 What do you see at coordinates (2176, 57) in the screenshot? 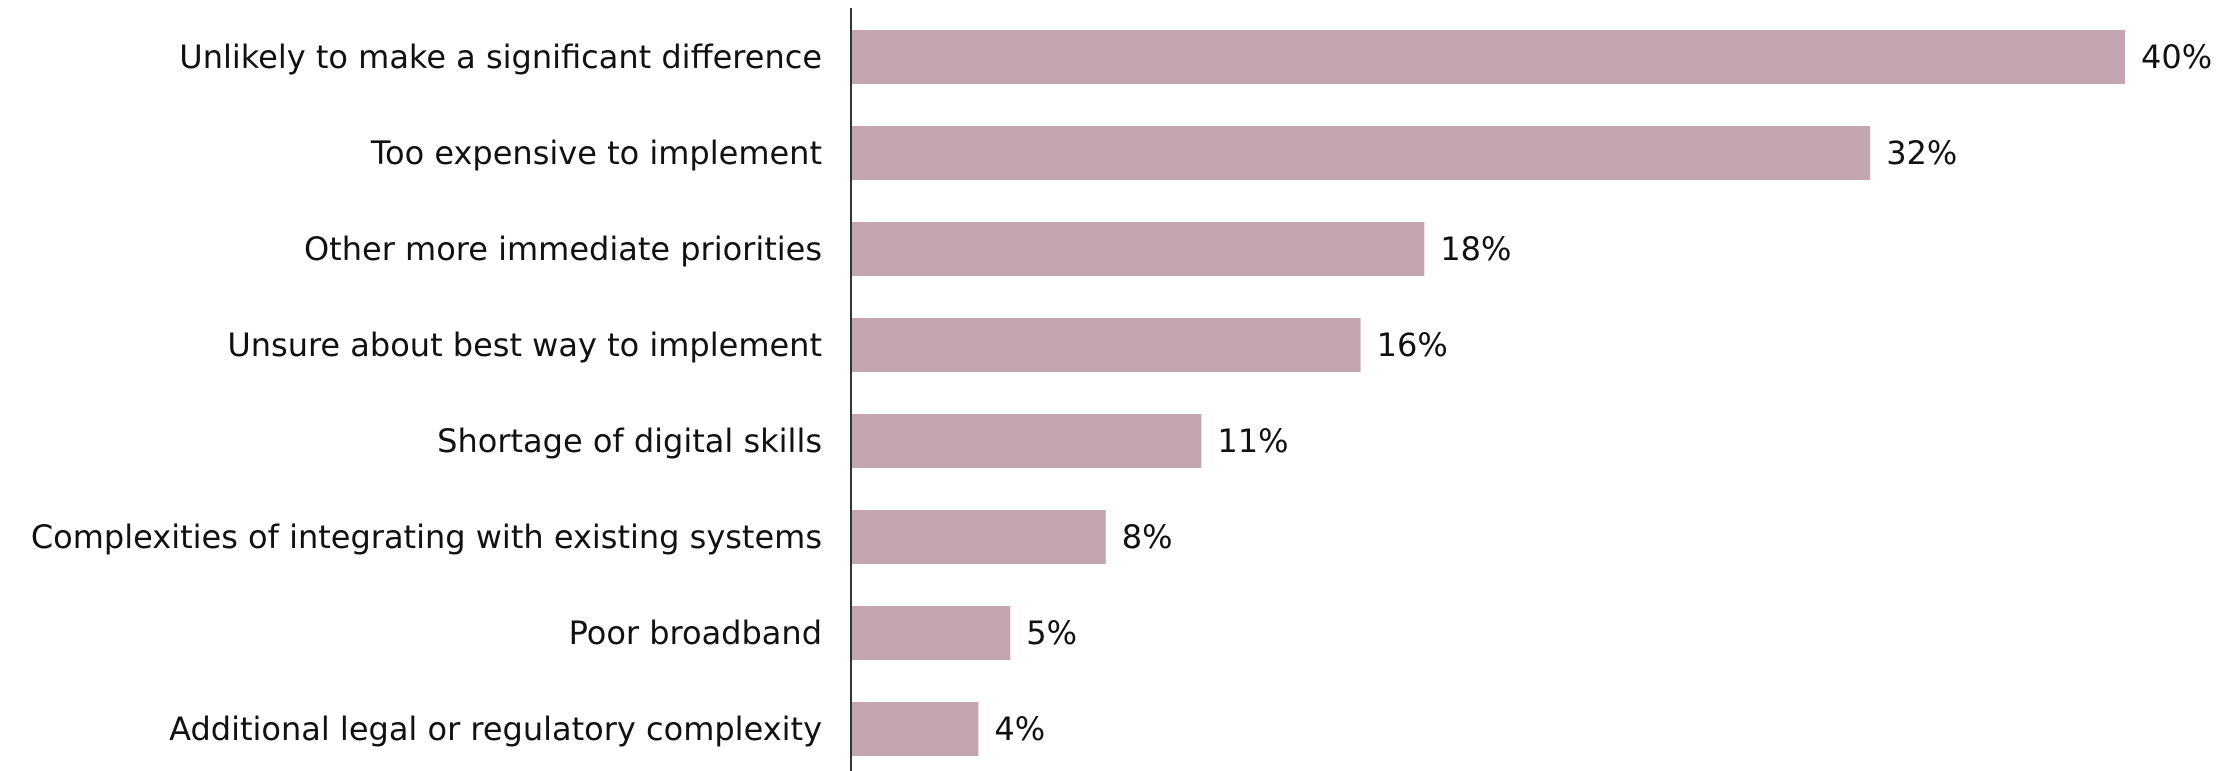
I see `value-label: 40%` at bounding box center [2176, 57].